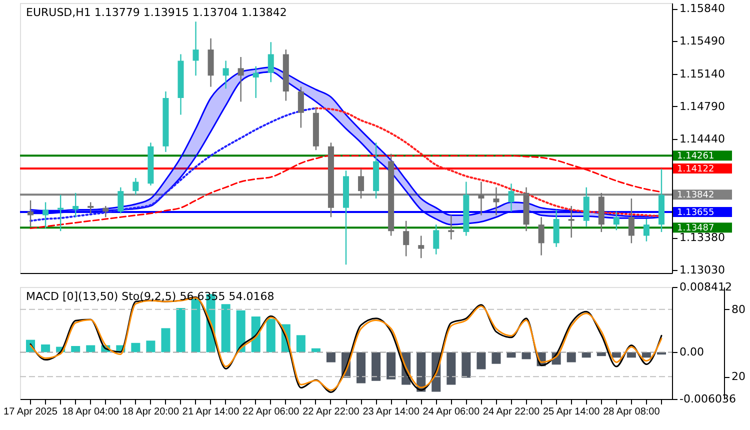 This screenshot has width=750, height=430. Describe the element at coordinates (708, 399) in the screenshot. I see `y-tick-label: -0.006036` at that location.